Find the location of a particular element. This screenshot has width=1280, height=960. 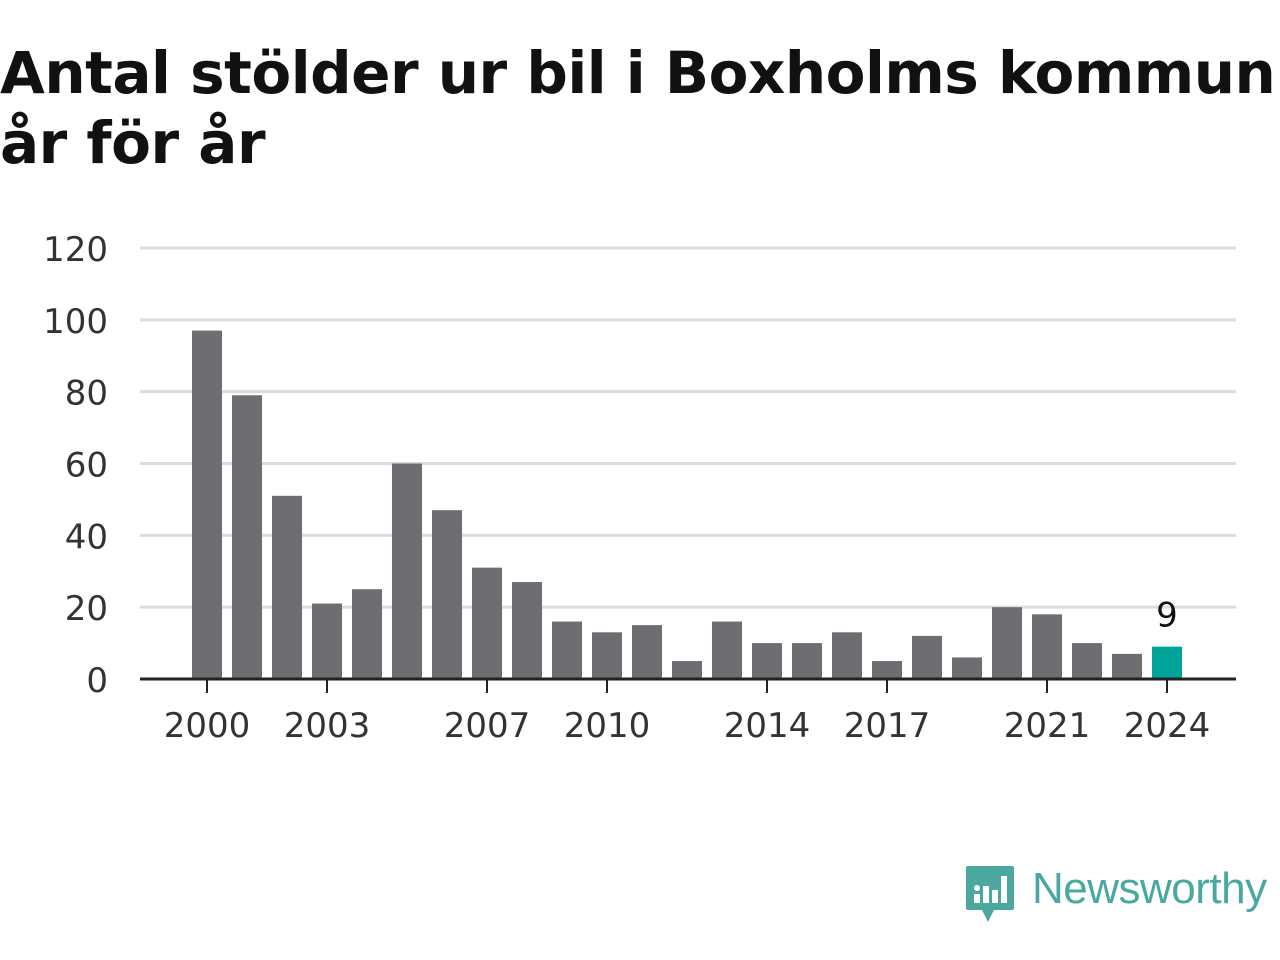

bar-2007 is located at coordinates (487, 623).